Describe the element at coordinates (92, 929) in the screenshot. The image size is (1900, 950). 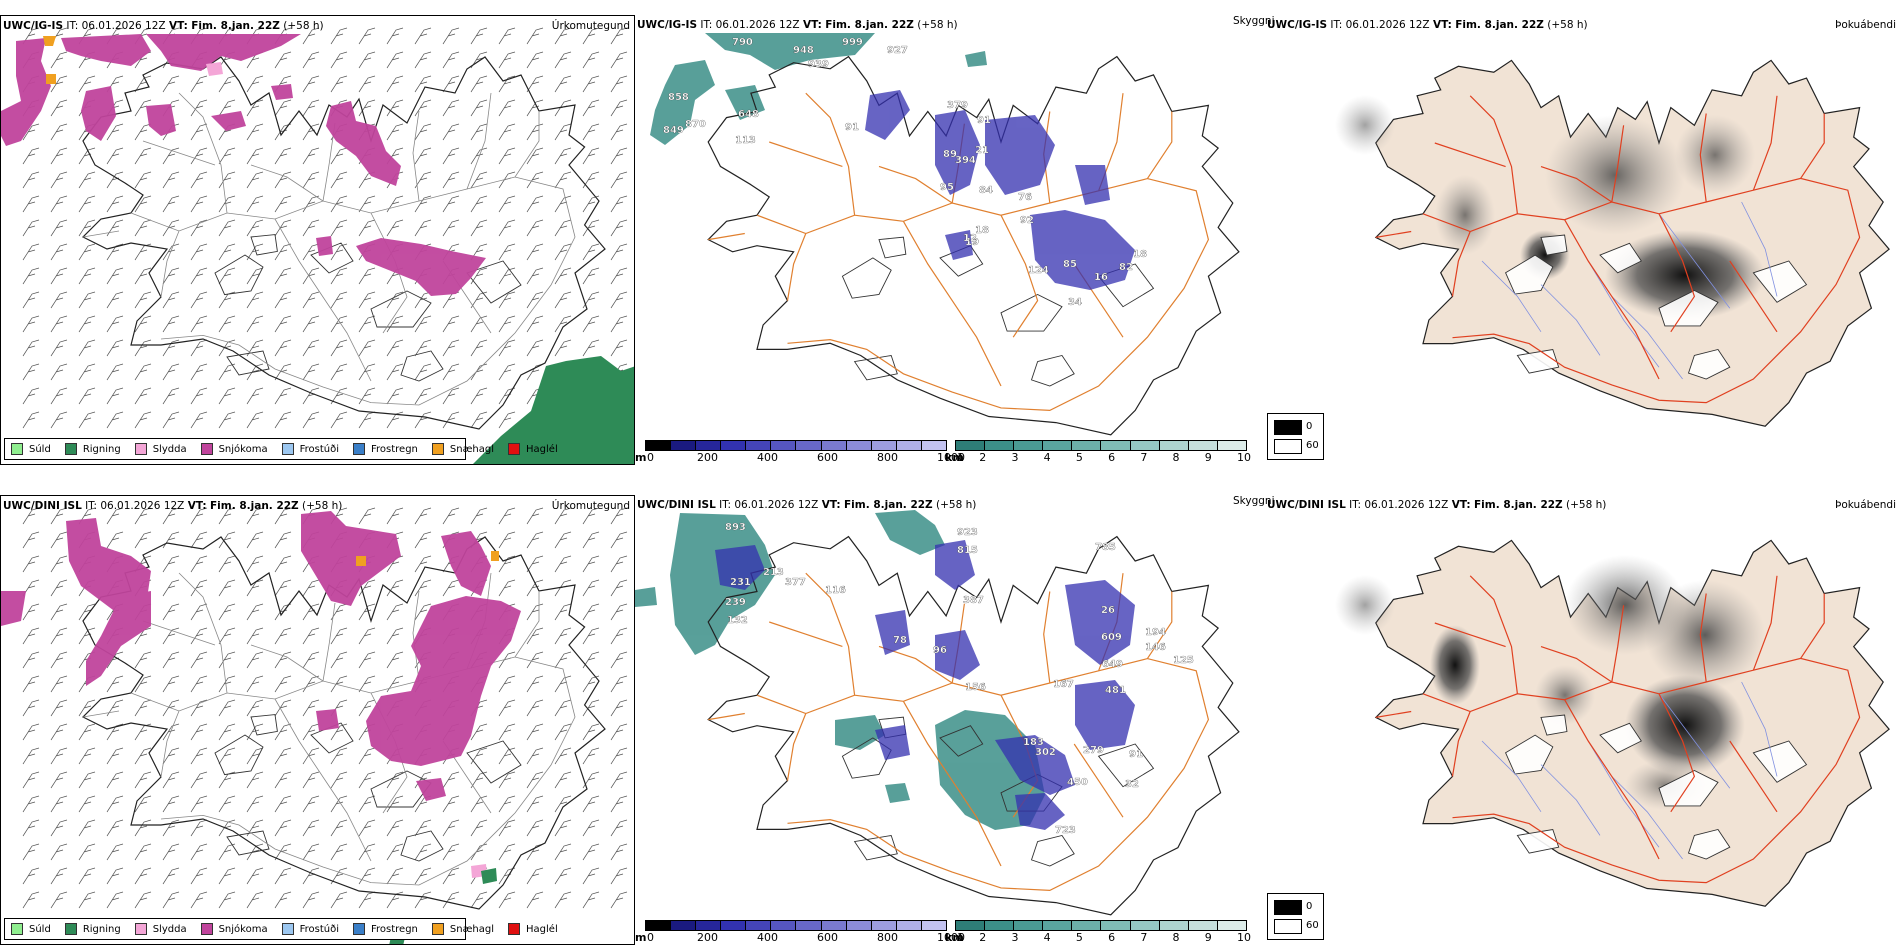
I see `precip-legend-item: Rigning` at that location.